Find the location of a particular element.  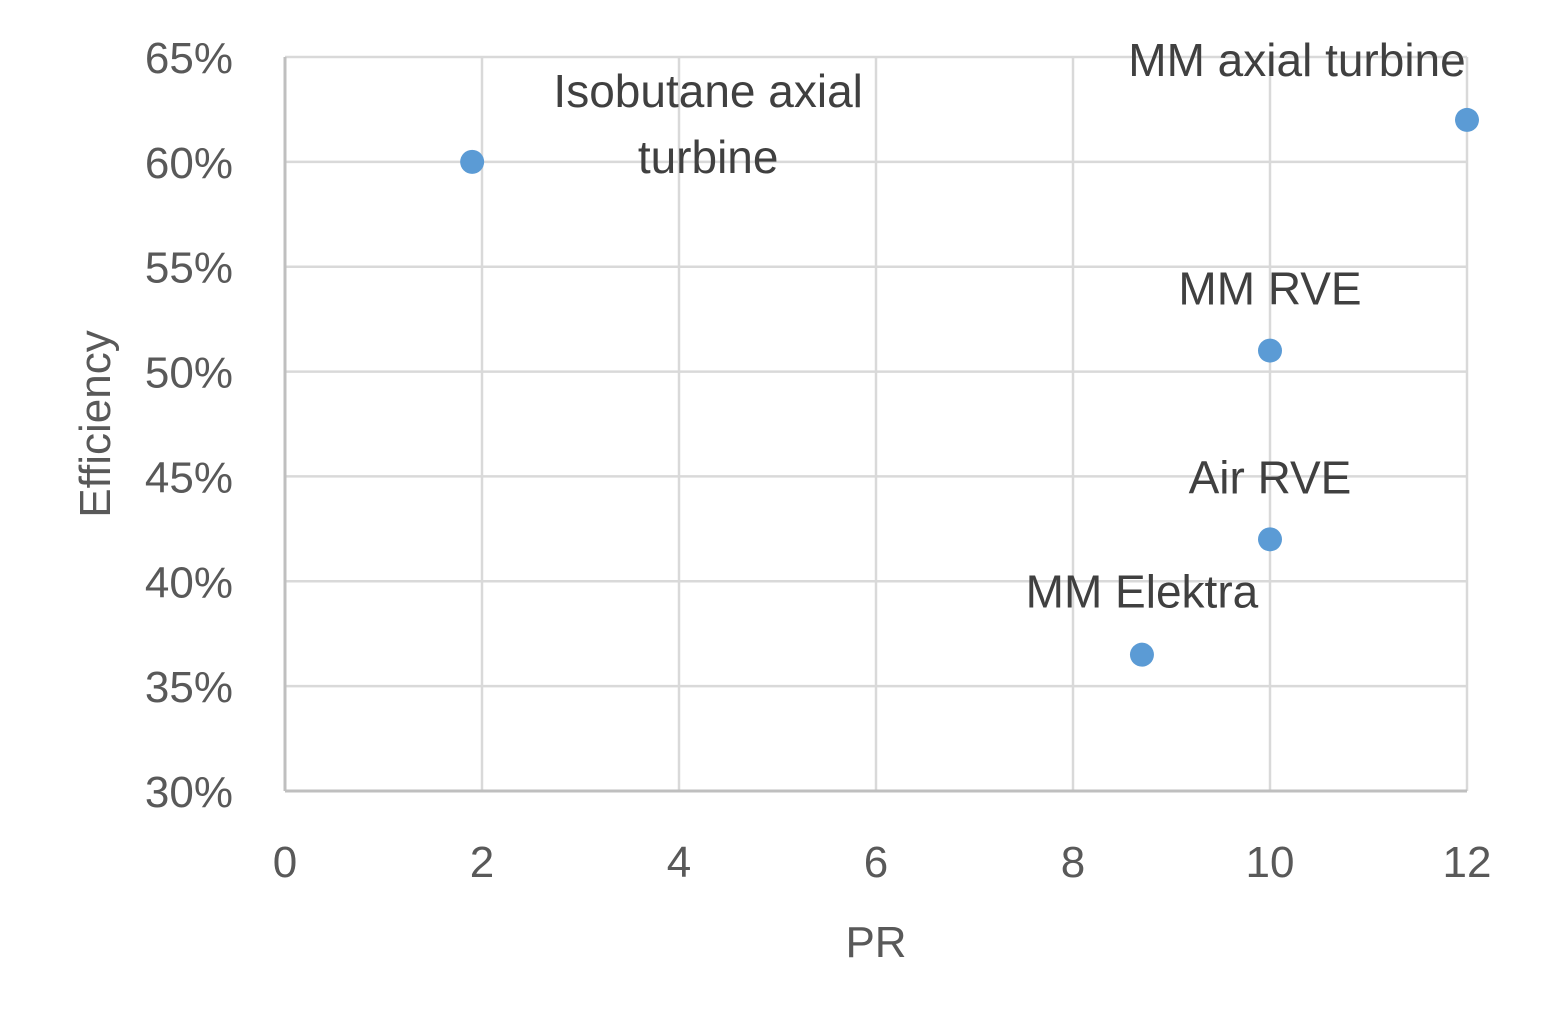

x-tick-label: 0 is located at coordinates (285, 862).